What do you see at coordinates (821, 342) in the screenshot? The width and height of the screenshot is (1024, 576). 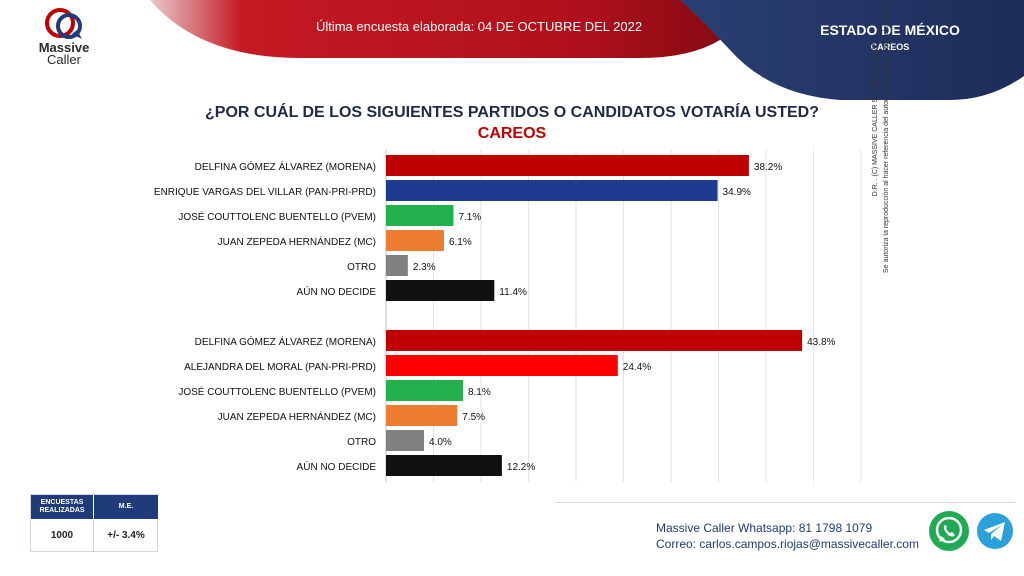 I see `data-label: 43.8%` at bounding box center [821, 342].